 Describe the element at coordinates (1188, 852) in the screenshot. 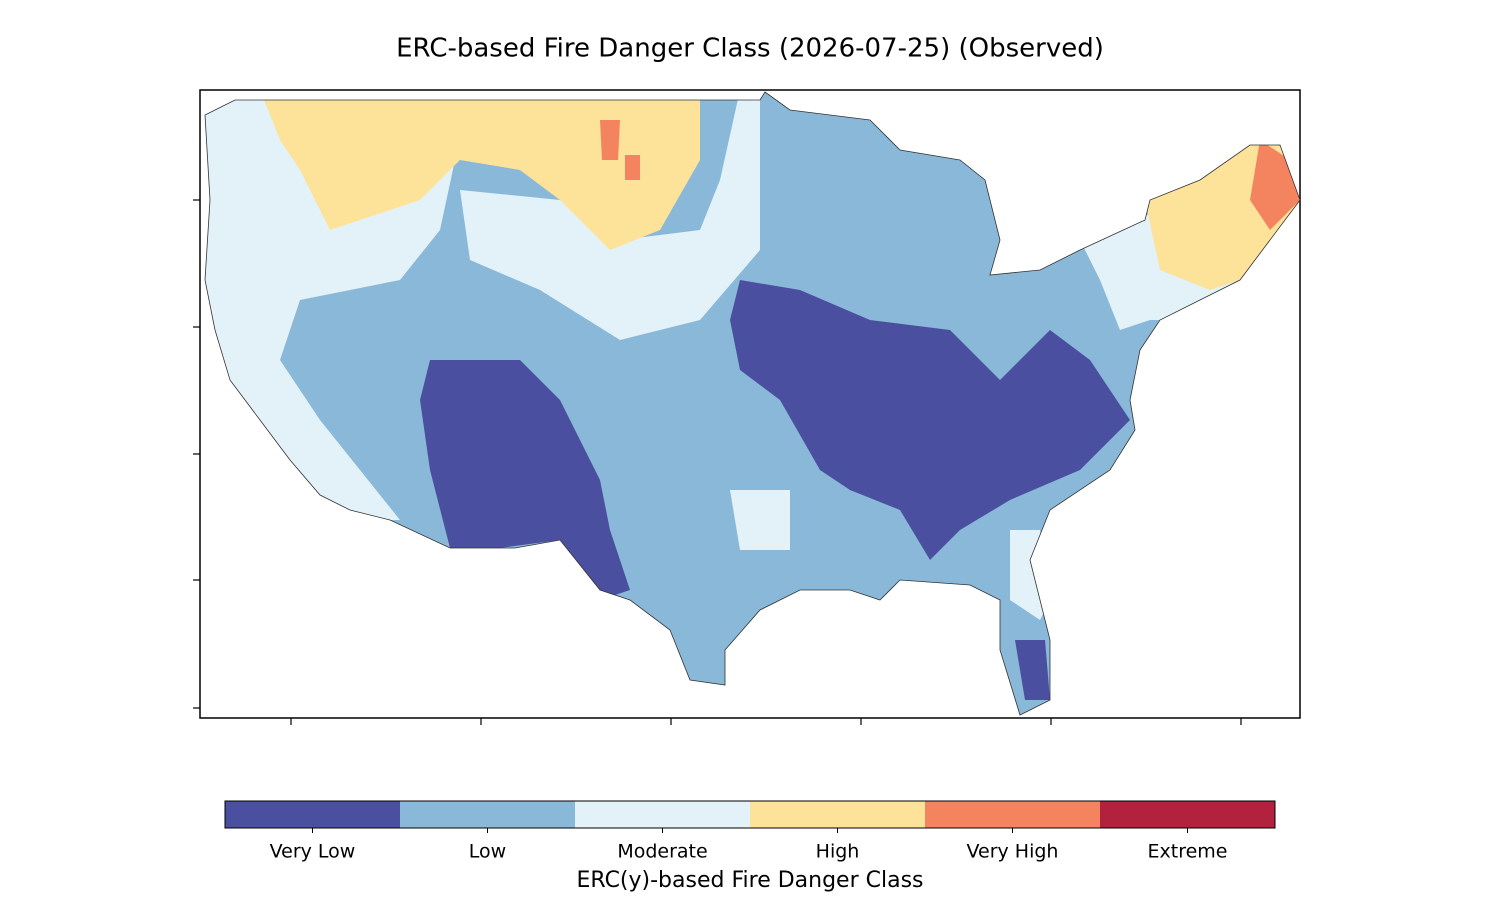

I see `colorbar-tick-label: Extreme` at that location.